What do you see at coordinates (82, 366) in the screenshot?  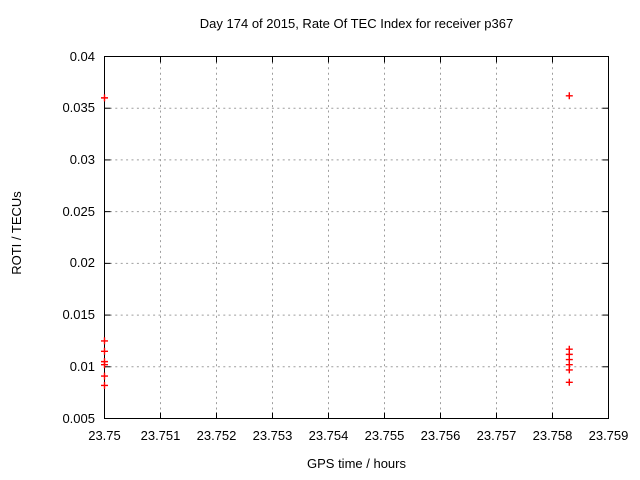 I see `y-tick-label: 0.01` at bounding box center [82, 366].